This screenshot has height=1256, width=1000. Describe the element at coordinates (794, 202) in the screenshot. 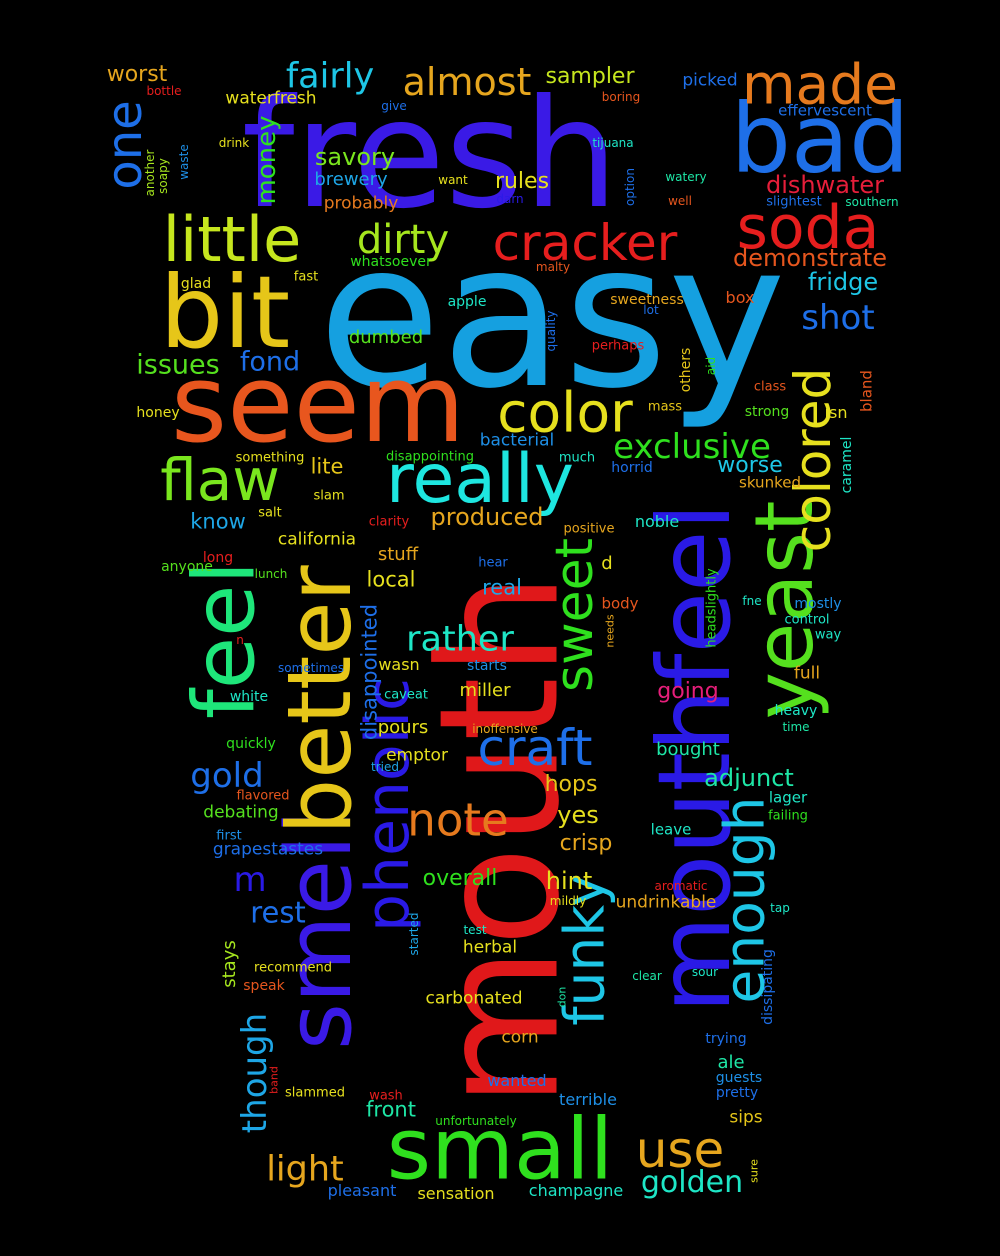

I see `word-slightest: slightest` at that location.